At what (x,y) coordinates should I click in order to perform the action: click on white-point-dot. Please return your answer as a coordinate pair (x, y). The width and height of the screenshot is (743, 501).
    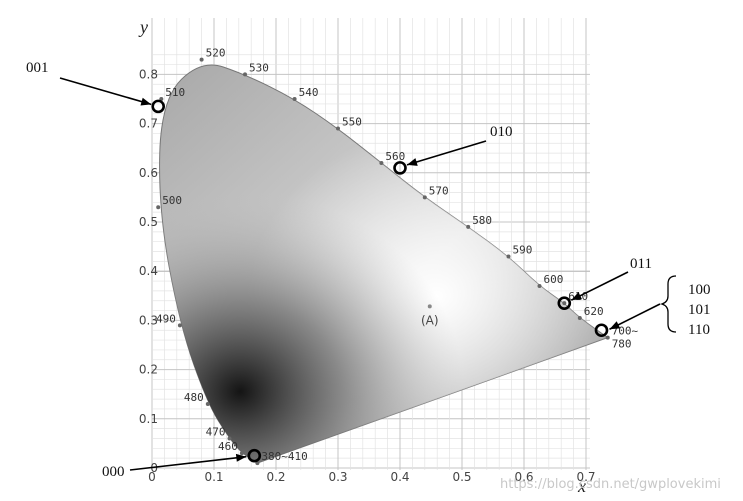
    Looking at the image, I should click on (429, 306).